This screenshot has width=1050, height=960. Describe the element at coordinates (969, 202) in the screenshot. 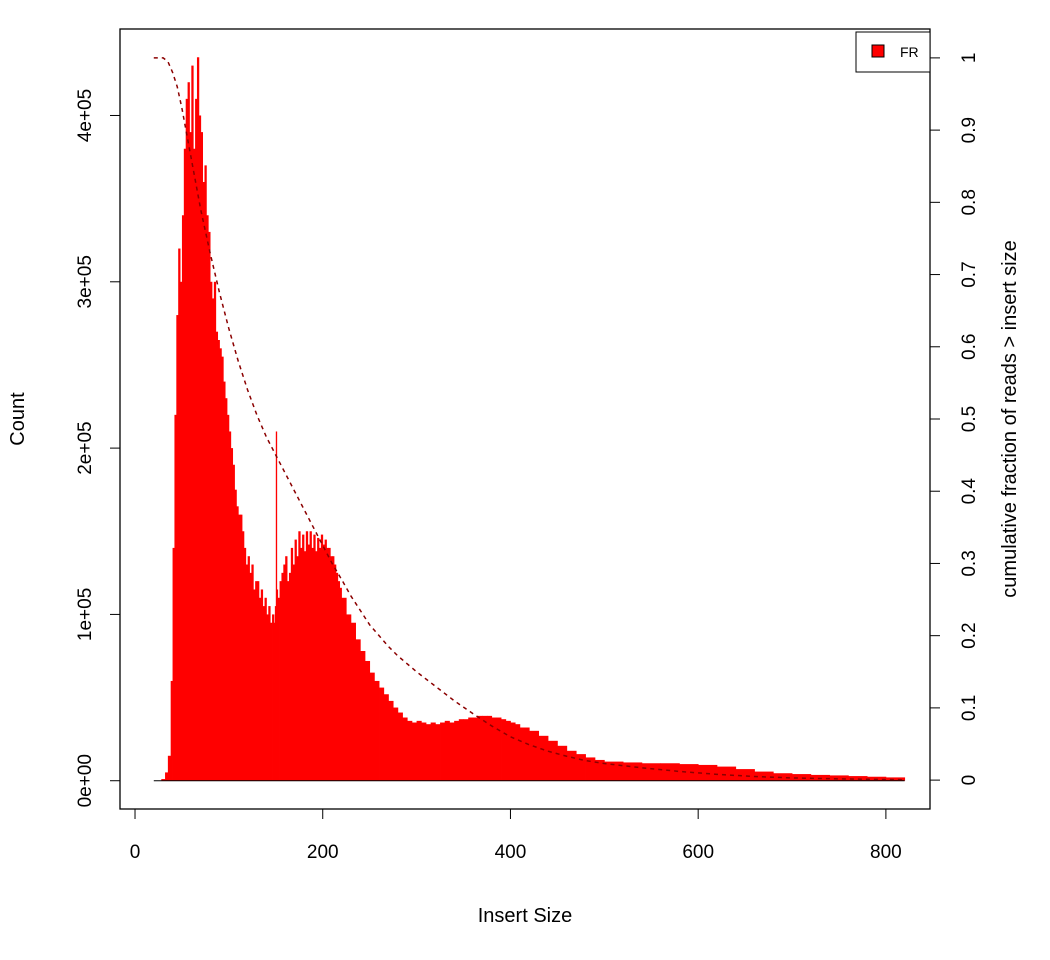

I see `y2-tick-label: 0.8` at that location.